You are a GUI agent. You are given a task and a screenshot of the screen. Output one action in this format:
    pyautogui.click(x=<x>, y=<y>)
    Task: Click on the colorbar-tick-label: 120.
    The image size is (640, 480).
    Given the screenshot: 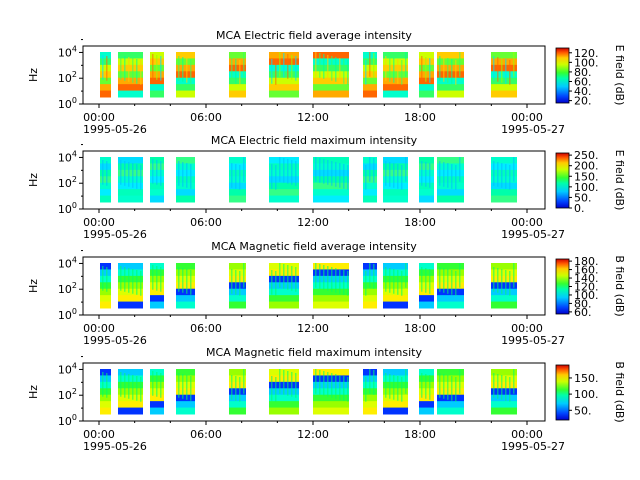 What is the action you would take?
    pyautogui.click(x=586, y=287)
    